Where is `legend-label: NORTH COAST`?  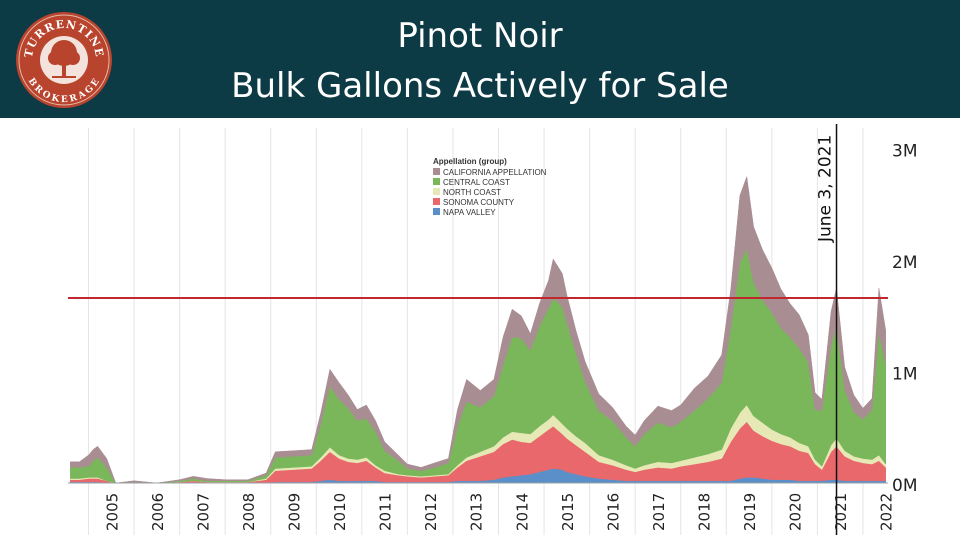 legend-label: NORTH COAST is located at coordinates (472, 192).